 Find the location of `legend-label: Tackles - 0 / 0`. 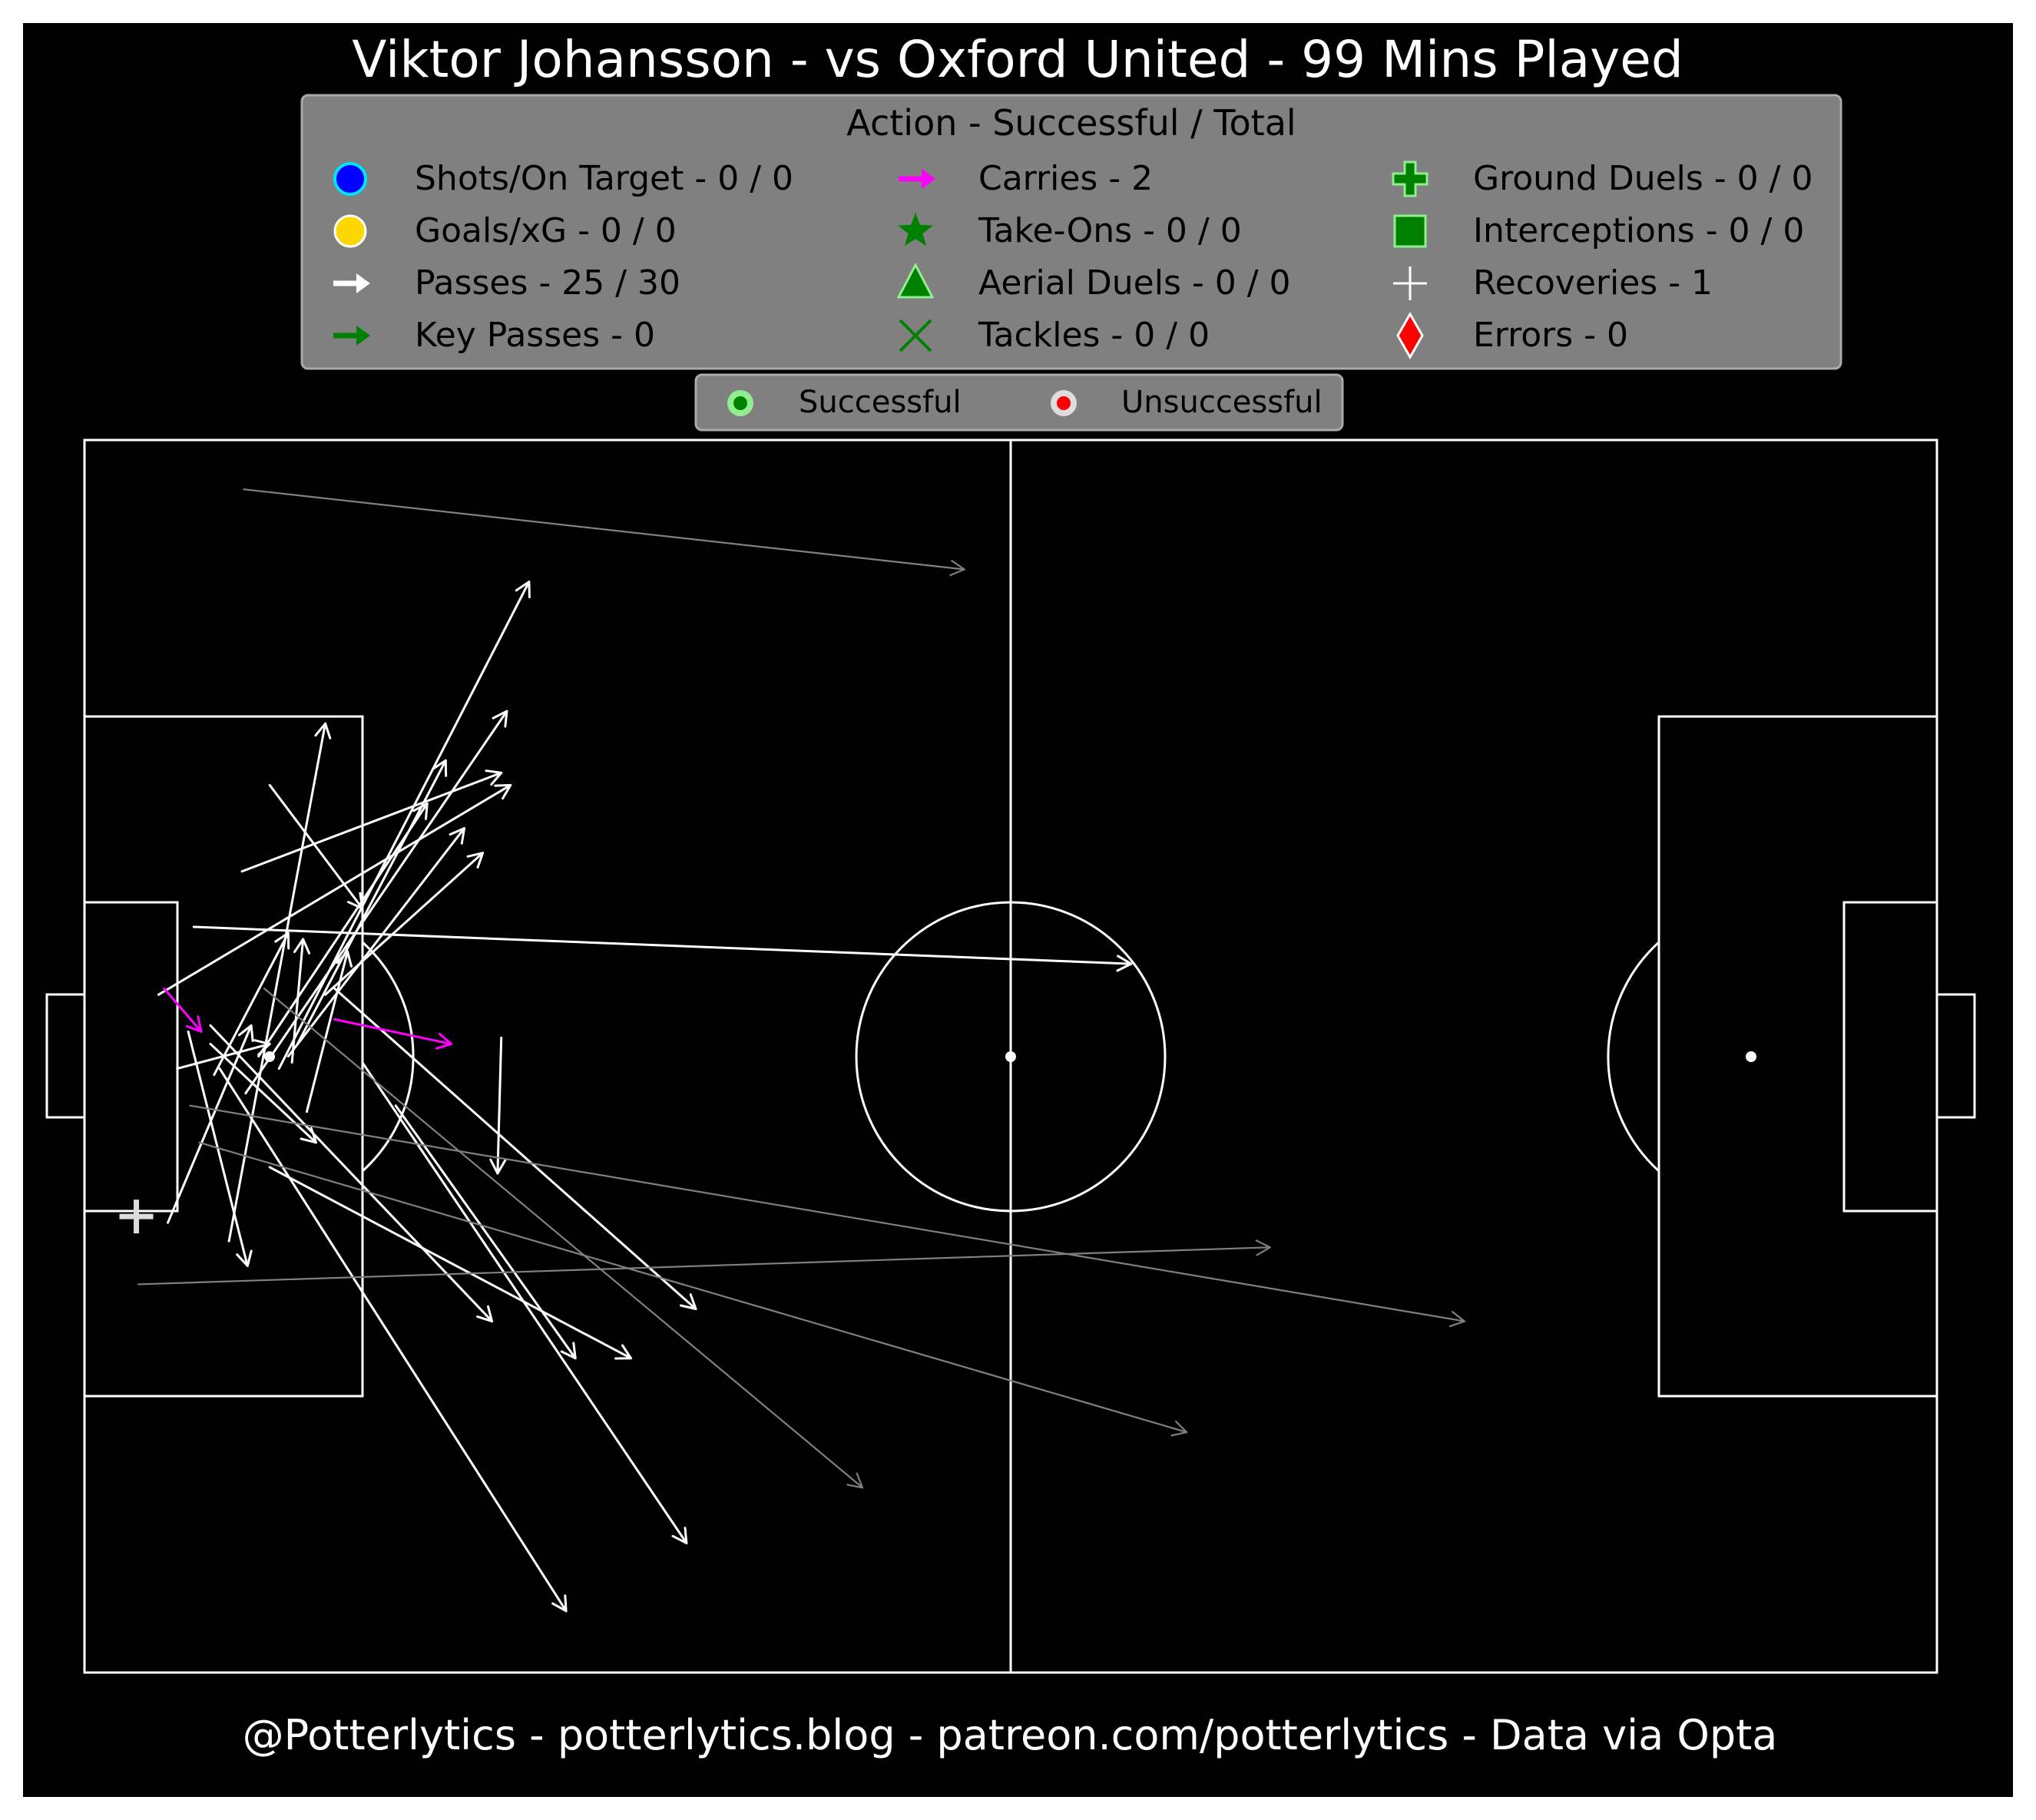

legend-label: Tackles - 0 / 0 is located at coordinates (1094, 335).